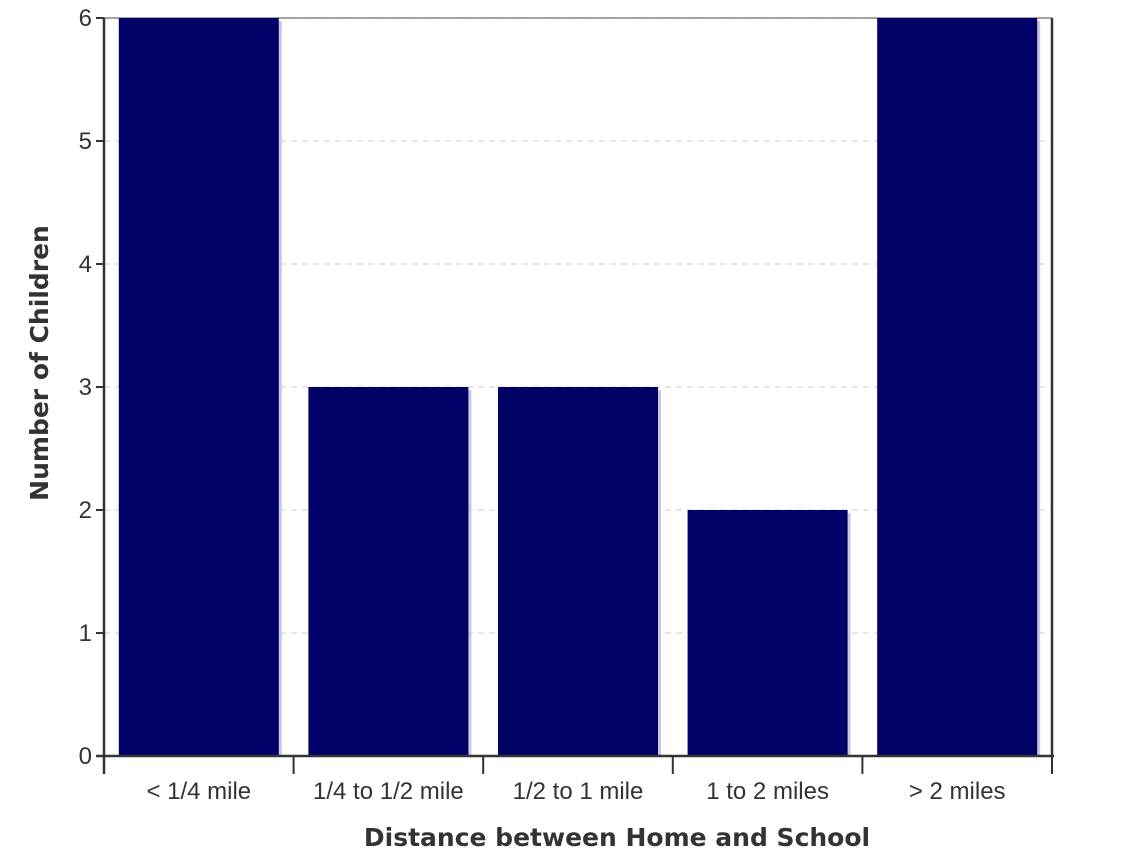 This screenshot has height=859, width=1140. I want to click on y-tick-label: 6, so click(85, 18).